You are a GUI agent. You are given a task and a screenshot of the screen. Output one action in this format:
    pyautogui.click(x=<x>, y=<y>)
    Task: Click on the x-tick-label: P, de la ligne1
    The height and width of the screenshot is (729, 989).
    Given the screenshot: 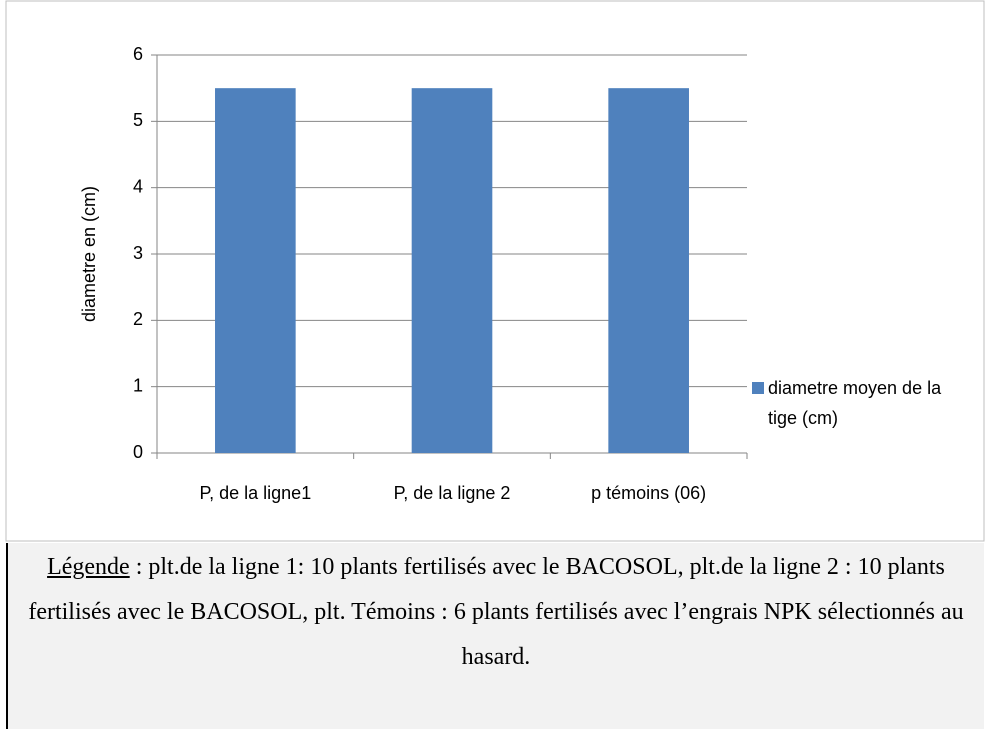 What is the action you would take?
    pyautogui.click(x=255, y=493)
    